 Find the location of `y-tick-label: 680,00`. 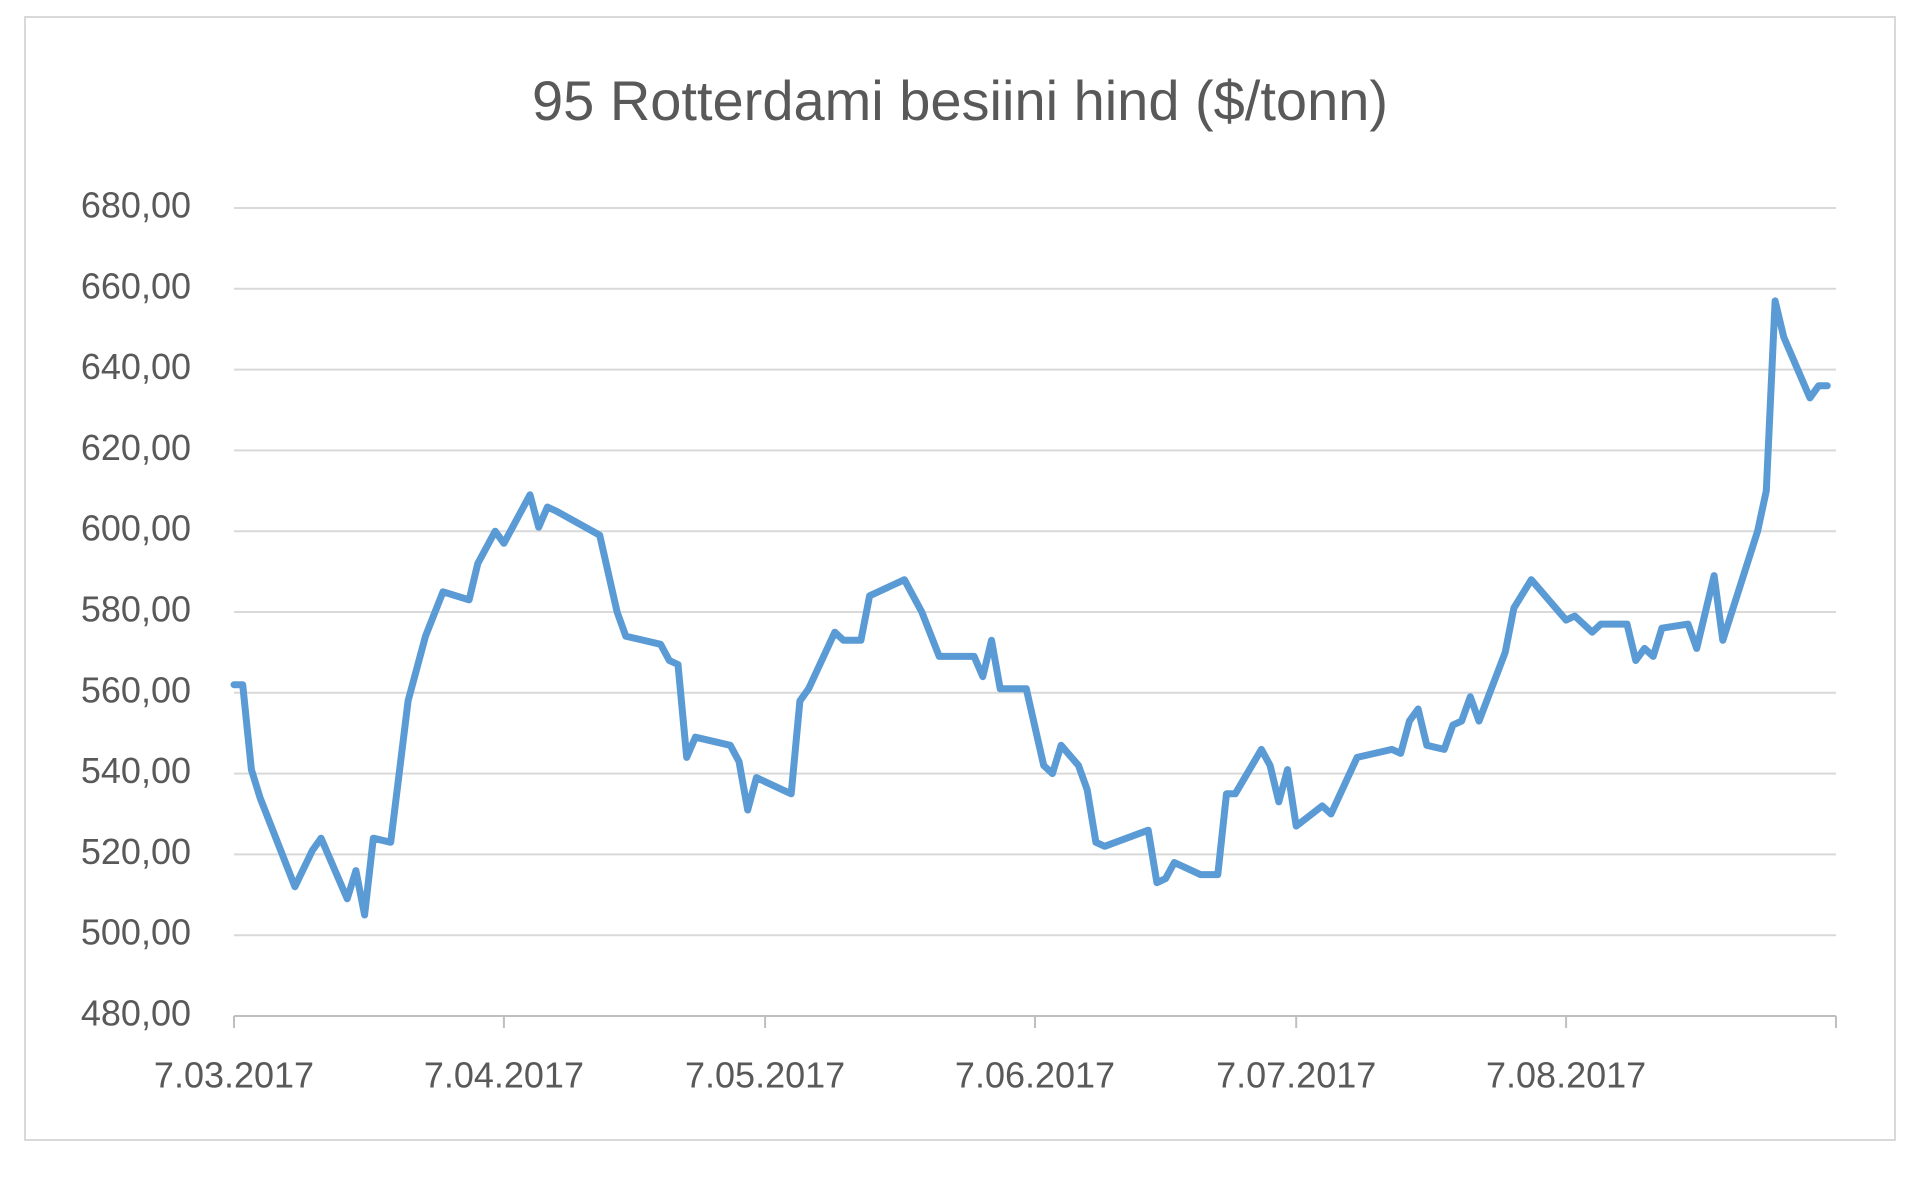

y-tick-label: 680,00 is located at coordinates (136, 205).